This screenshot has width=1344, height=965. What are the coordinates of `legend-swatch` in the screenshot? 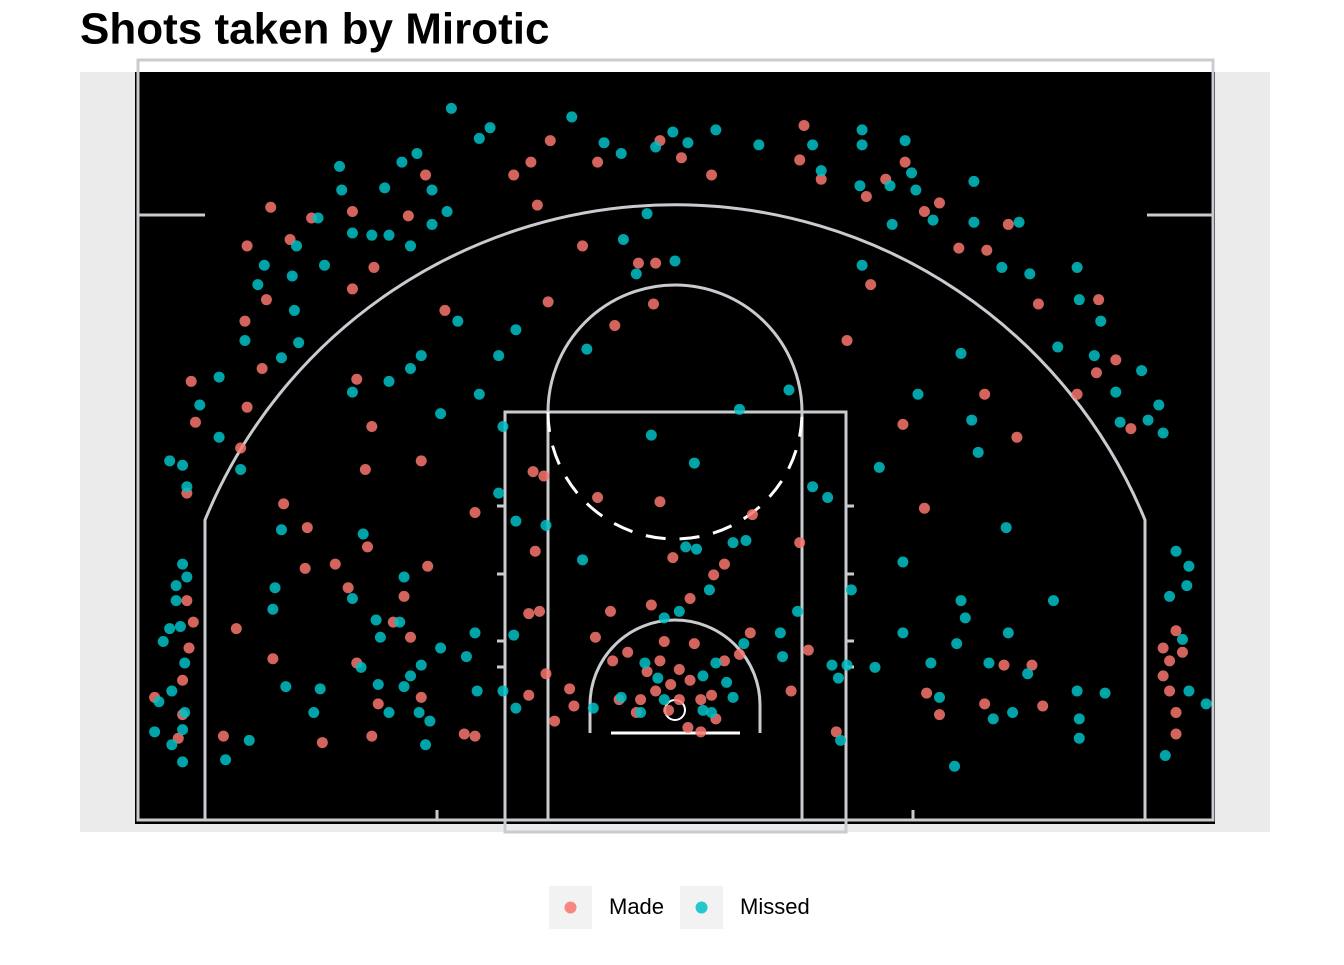 It's located at (701, 907).